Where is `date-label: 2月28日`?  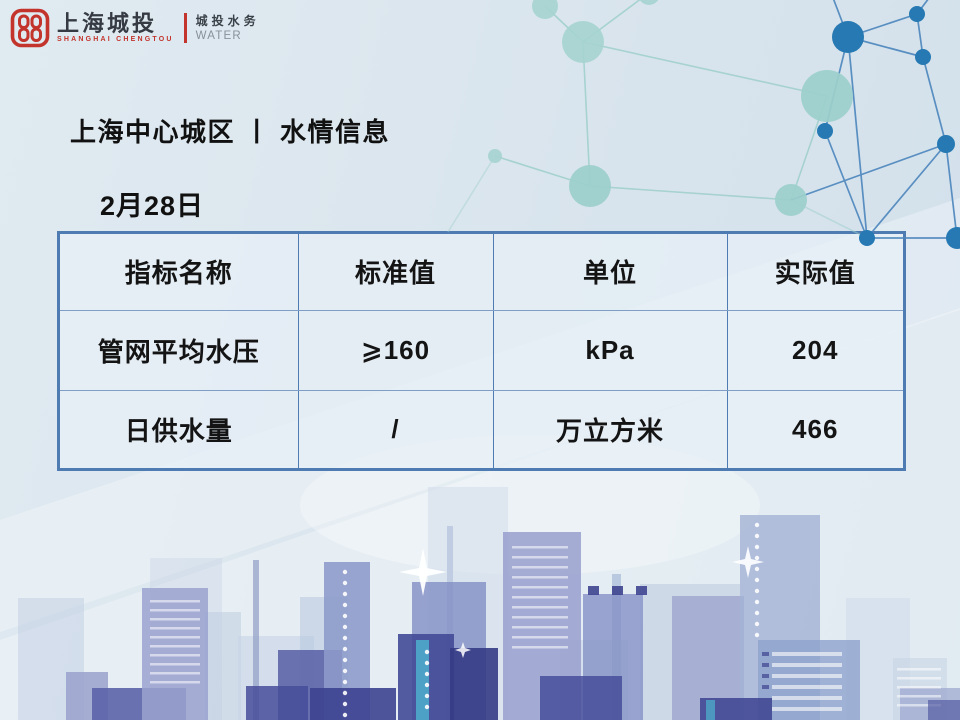 date-label: 2月28日 is located at coordinates (152, 206).